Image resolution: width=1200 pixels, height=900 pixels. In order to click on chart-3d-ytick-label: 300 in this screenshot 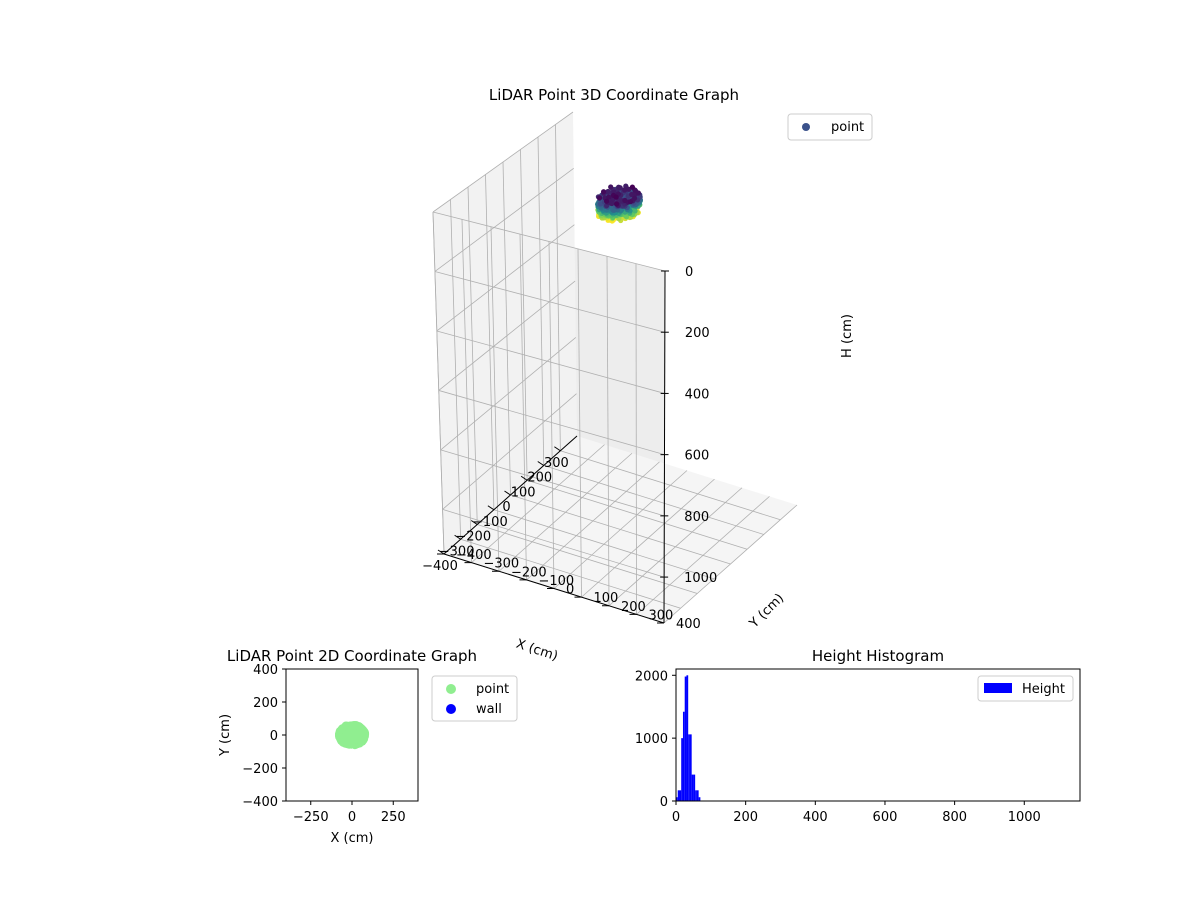, I will do `click(661, 615)`.